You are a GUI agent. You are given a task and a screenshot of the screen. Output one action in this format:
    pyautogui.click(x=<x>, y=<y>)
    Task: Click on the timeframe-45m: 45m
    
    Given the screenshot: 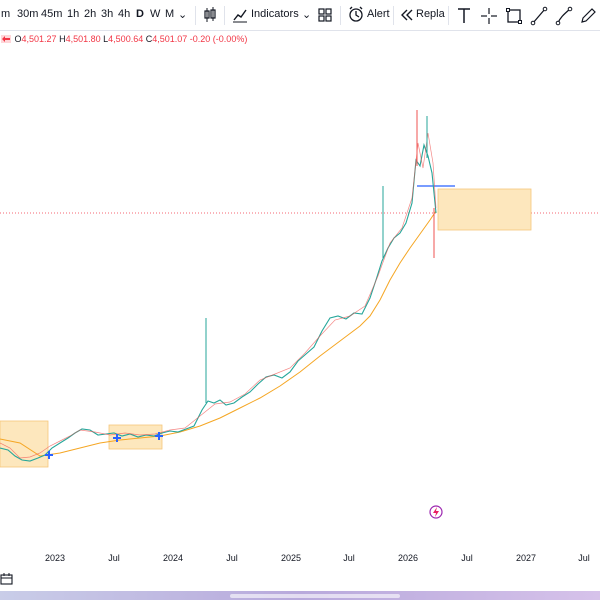 What is the action you would take?
    pyautogui.click(x=52, y=14)
    